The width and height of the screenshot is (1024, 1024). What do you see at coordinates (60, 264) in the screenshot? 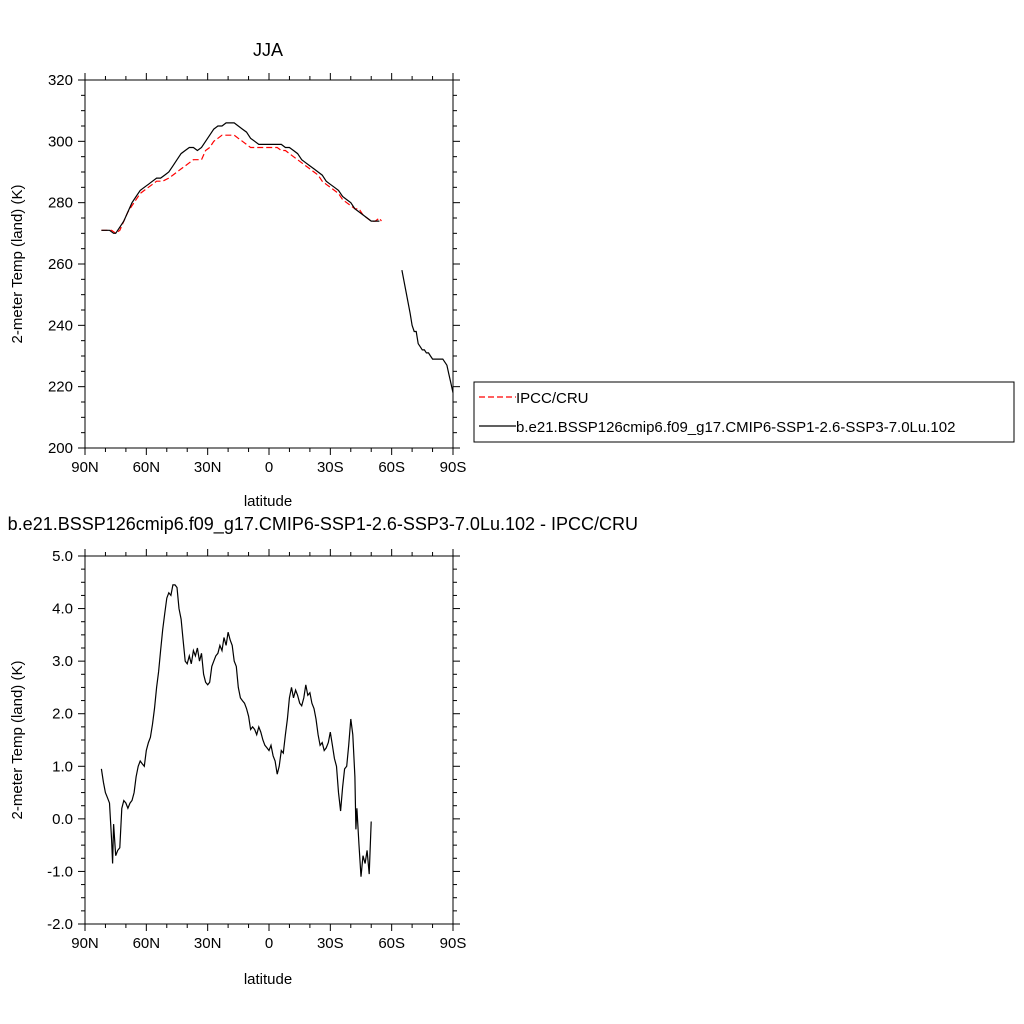
I see `y-tick-label: 260` at bounding box center [60, 264].